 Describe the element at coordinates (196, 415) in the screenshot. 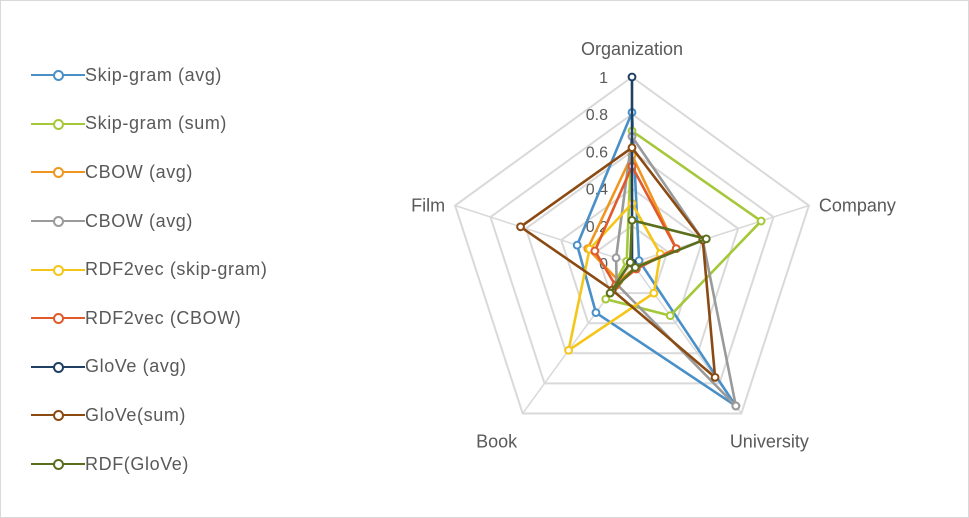

I see `legend-item: GloVe(sum)` at that location.